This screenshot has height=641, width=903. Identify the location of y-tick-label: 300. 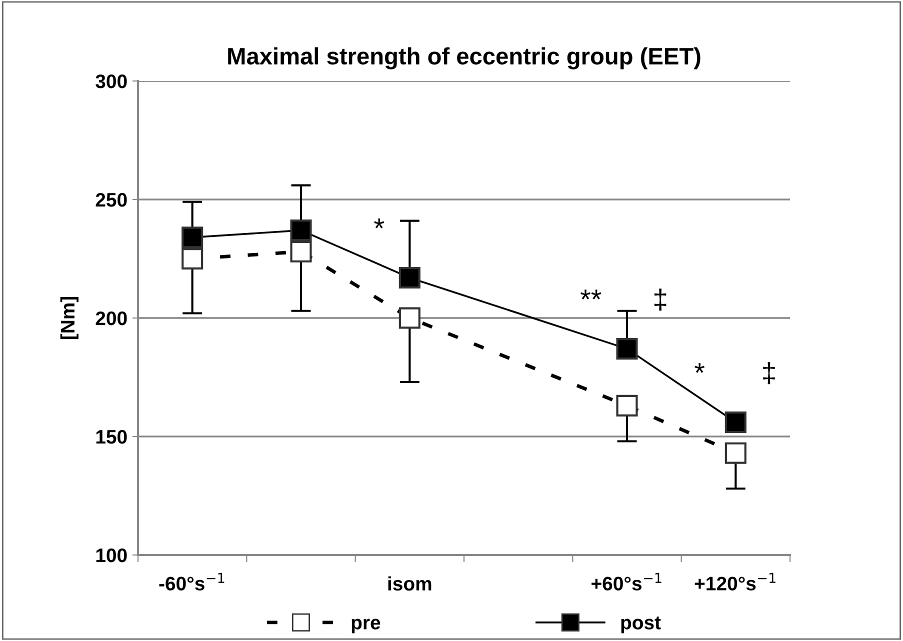
(111, 81).